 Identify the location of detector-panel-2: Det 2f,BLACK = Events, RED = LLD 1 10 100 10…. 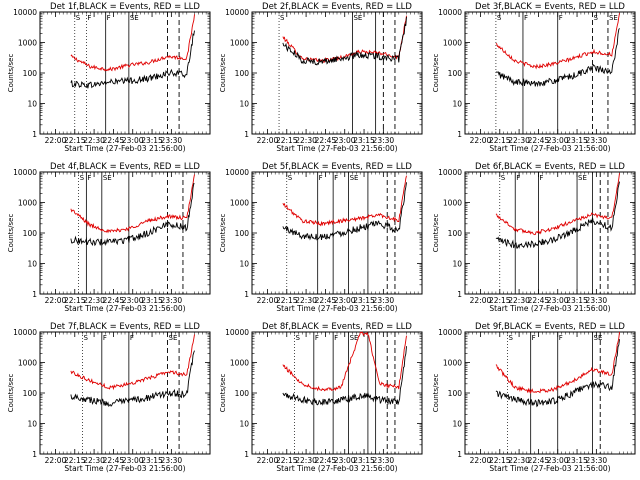
(321, 77).